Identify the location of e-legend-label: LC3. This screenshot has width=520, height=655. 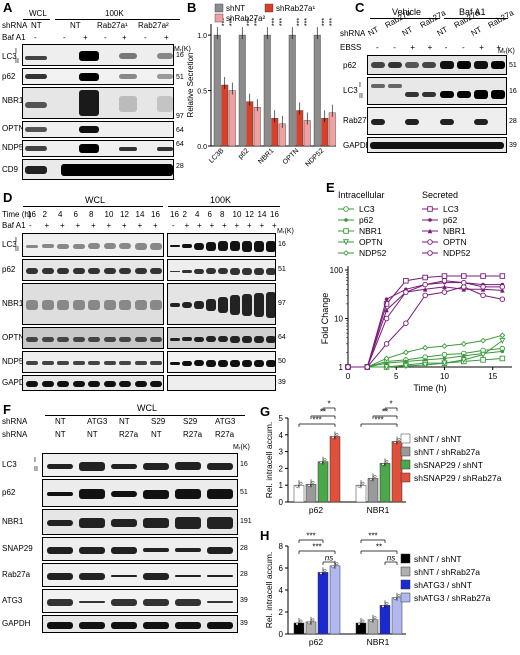
(367, 209).